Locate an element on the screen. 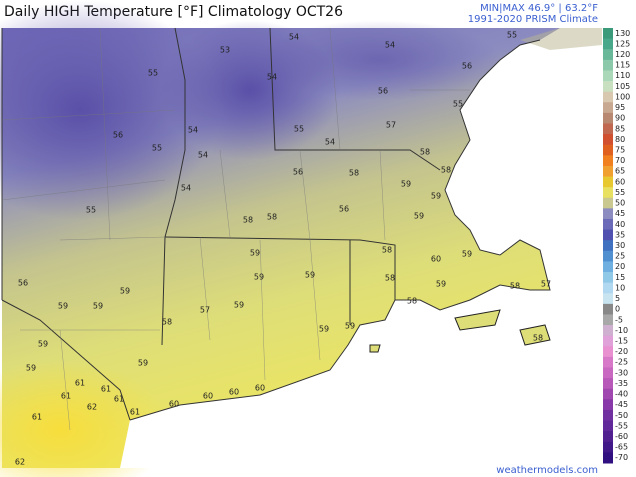  colorbar-label: 110 is located at coordinates (622, 75).